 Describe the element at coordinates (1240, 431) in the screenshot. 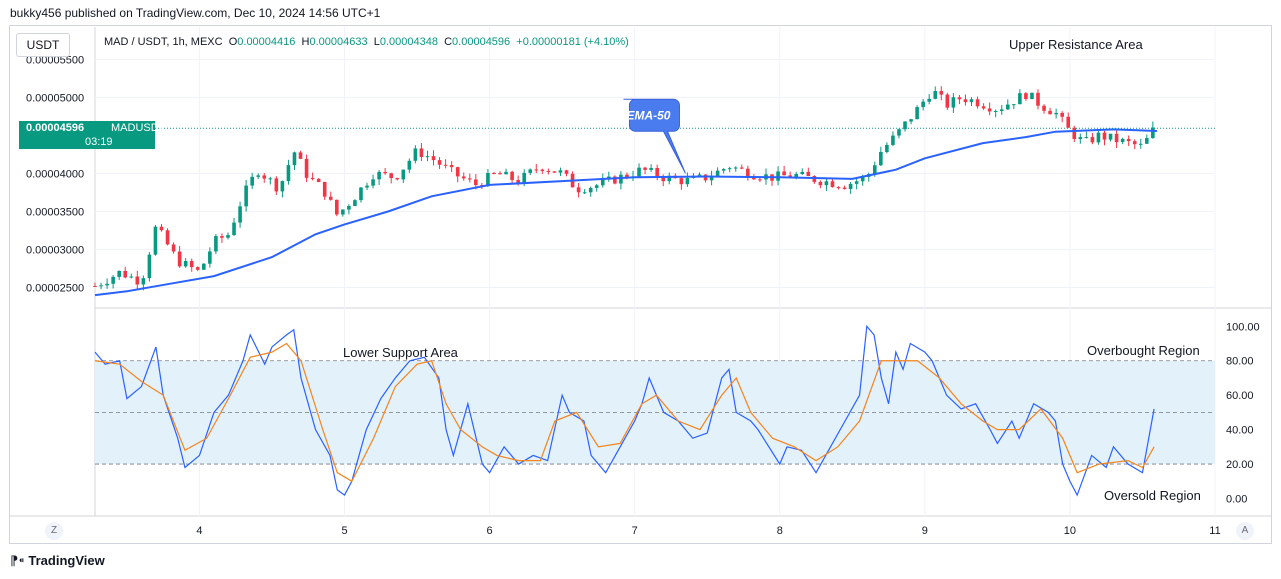

I see `stoch-tick-label: 40.00` at that location.